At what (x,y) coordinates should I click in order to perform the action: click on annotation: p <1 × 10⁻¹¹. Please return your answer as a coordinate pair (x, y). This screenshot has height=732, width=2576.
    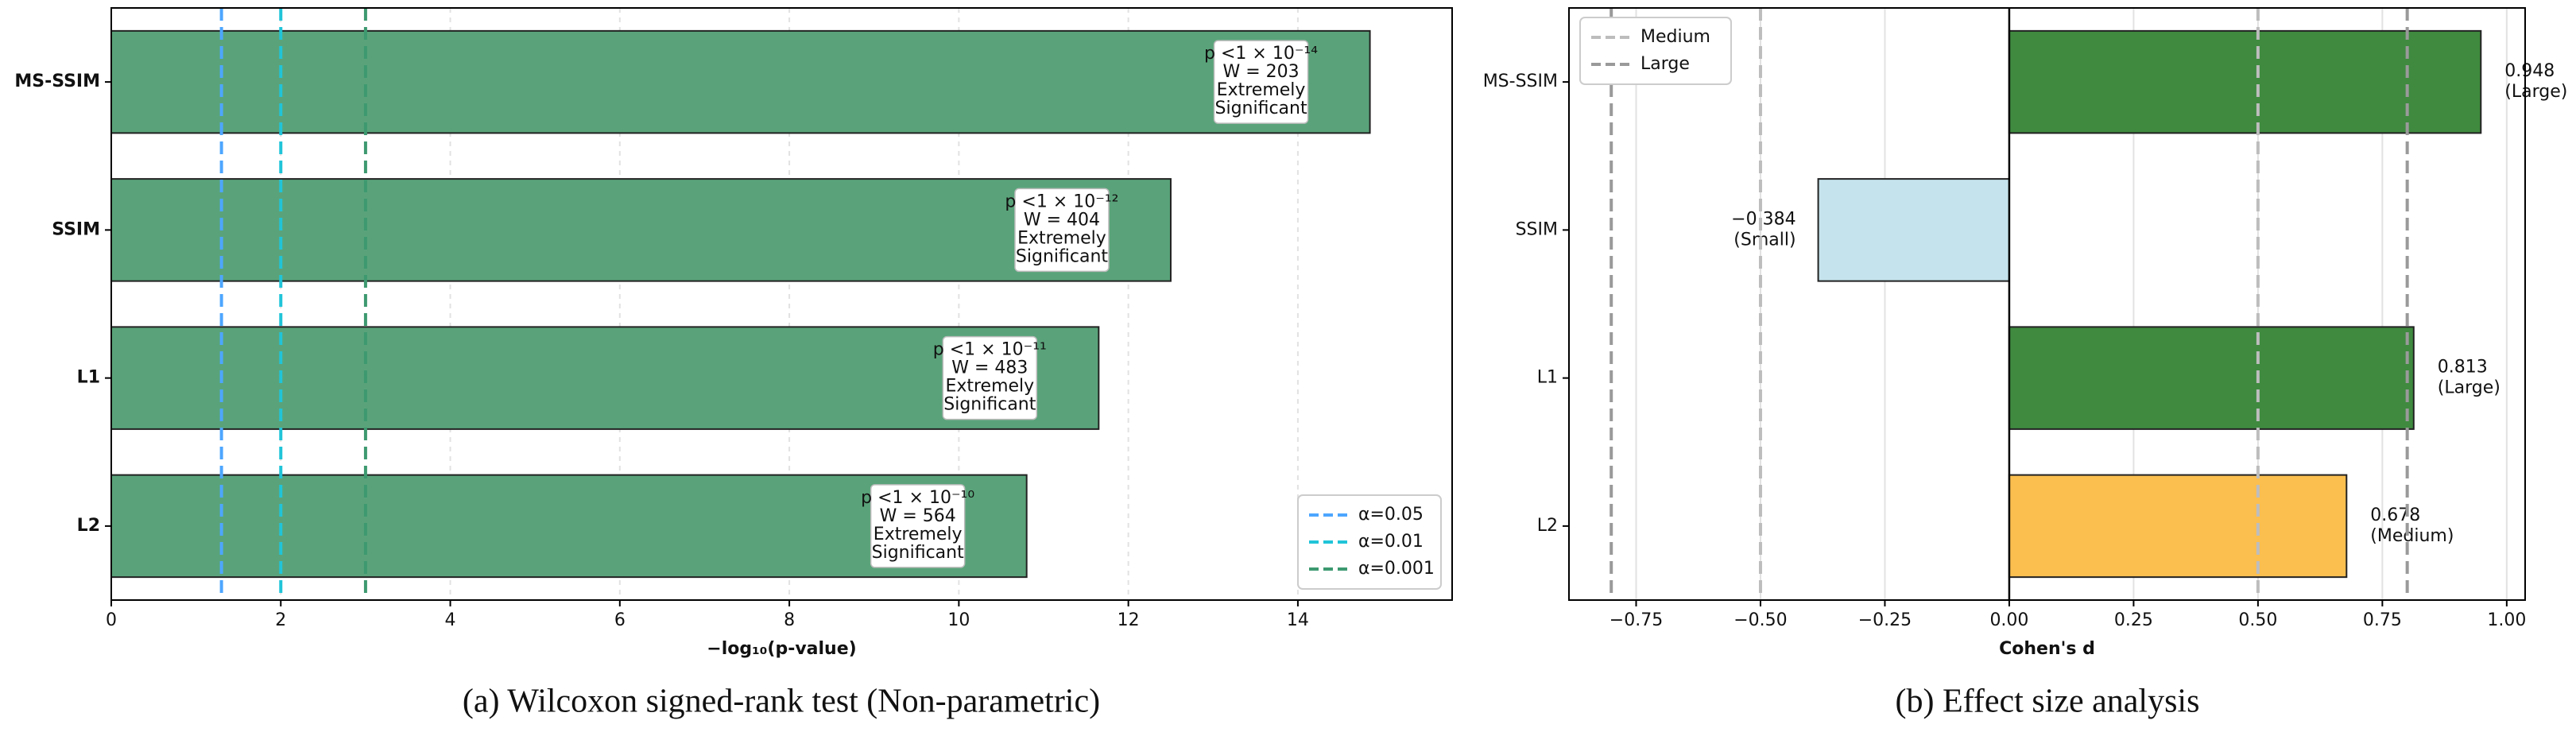
    Looking at the image, I should click on (990, 350).